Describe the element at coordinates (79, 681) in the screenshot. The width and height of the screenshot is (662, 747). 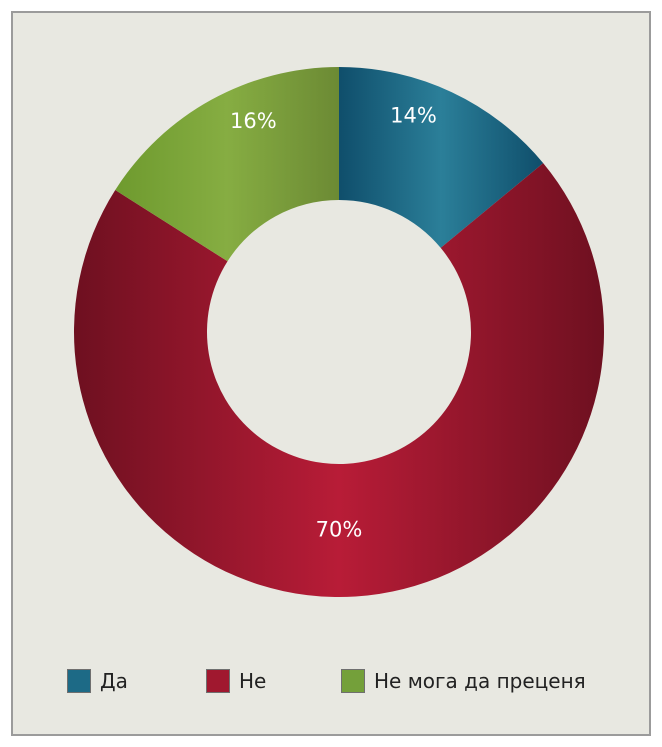
I see `legend-swatch-da` at that location.